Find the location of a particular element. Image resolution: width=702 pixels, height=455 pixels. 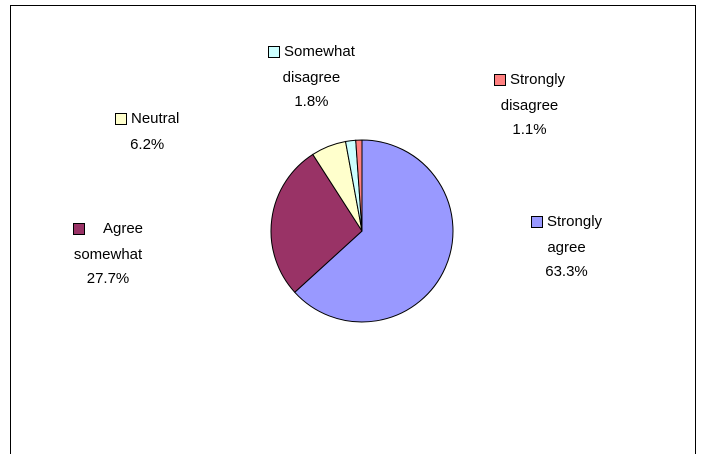

slice-agree-somewhat is located at coordinates (316, 223).